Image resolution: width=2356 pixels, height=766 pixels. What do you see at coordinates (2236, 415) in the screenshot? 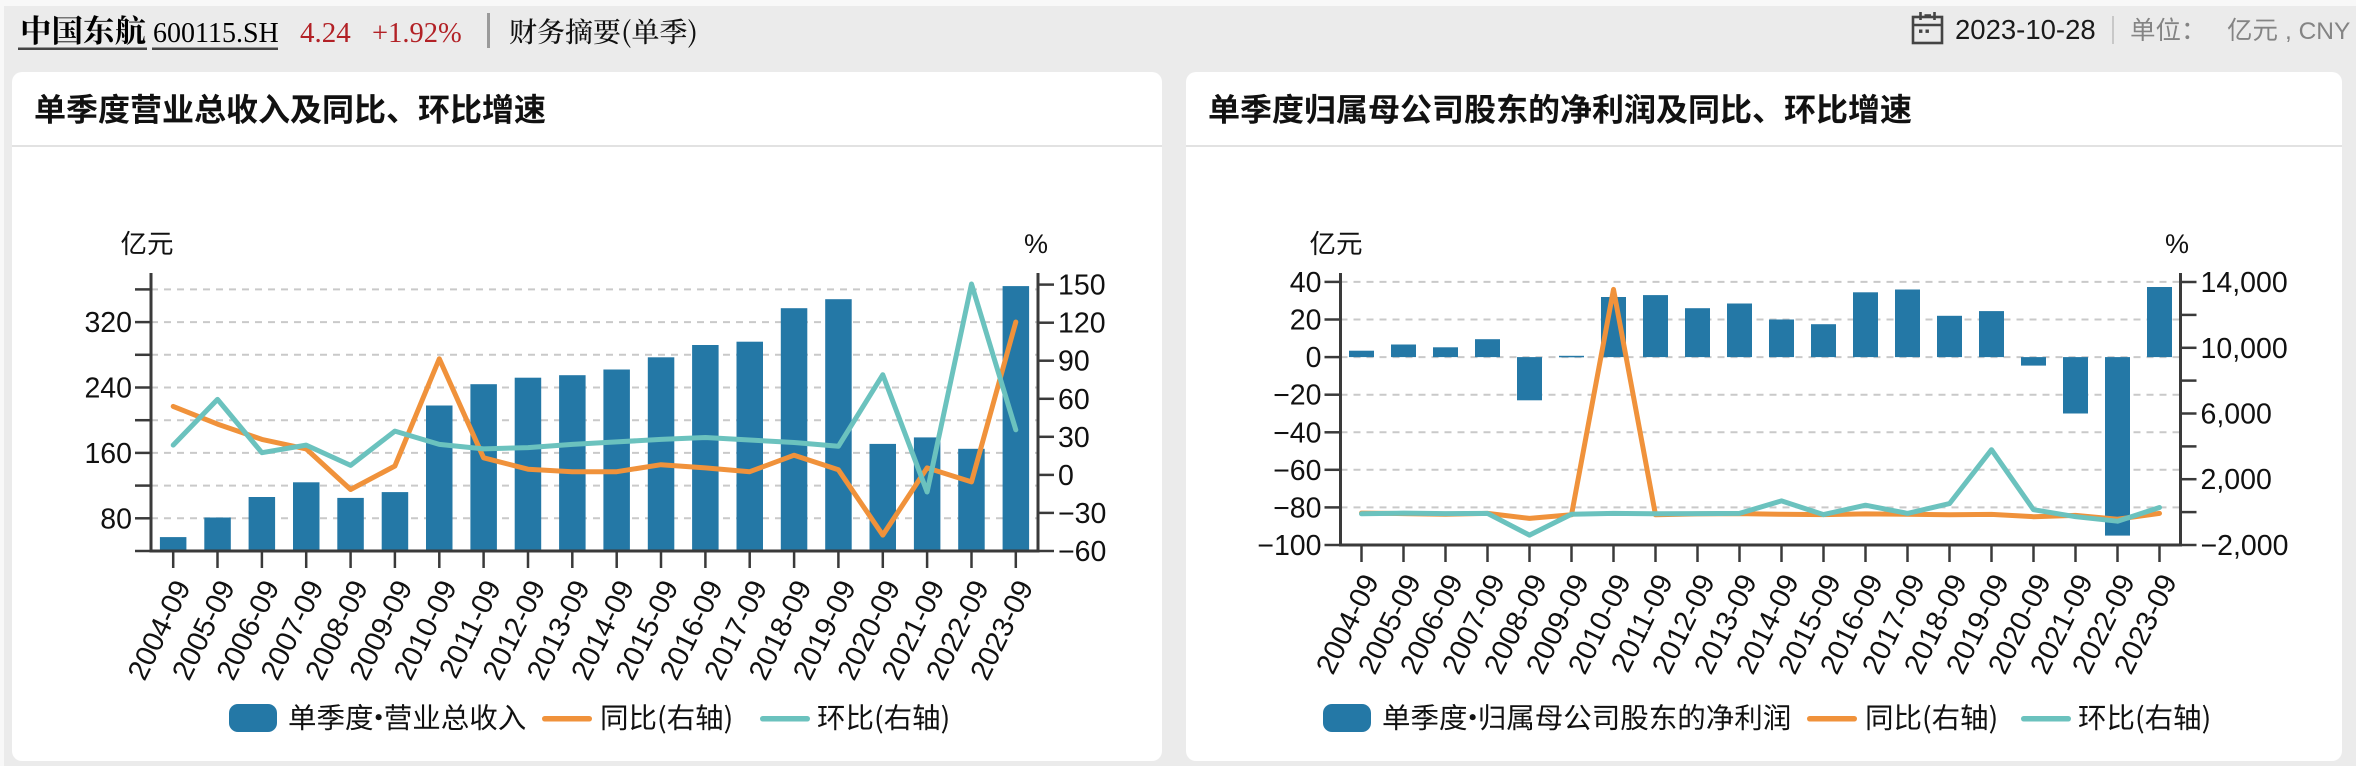
I see `svg-text: 6,000` at bounding box center [2236, 415].